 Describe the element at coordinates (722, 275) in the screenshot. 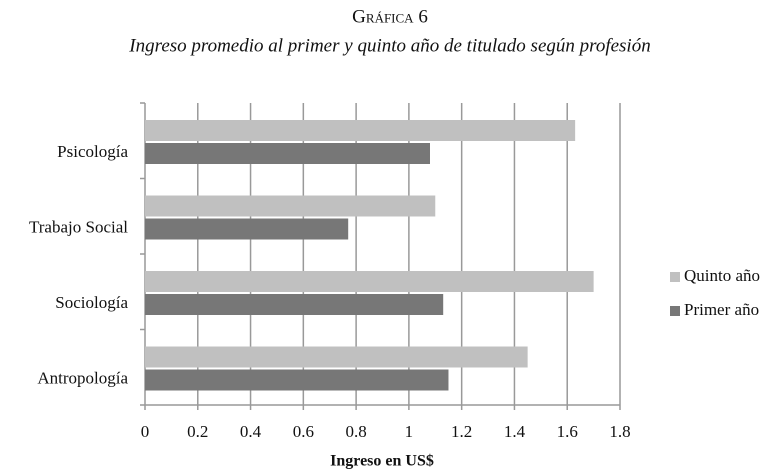

I see `legend-label: Quinto año` at that location.